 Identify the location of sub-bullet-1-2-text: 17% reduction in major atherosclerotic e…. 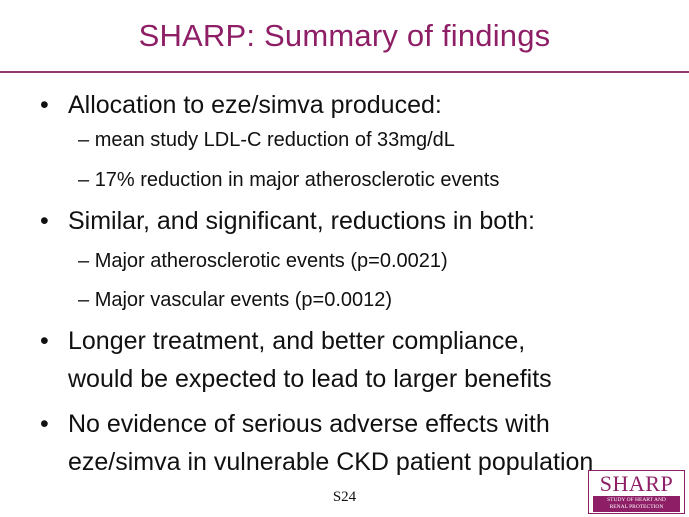
(297, 180).